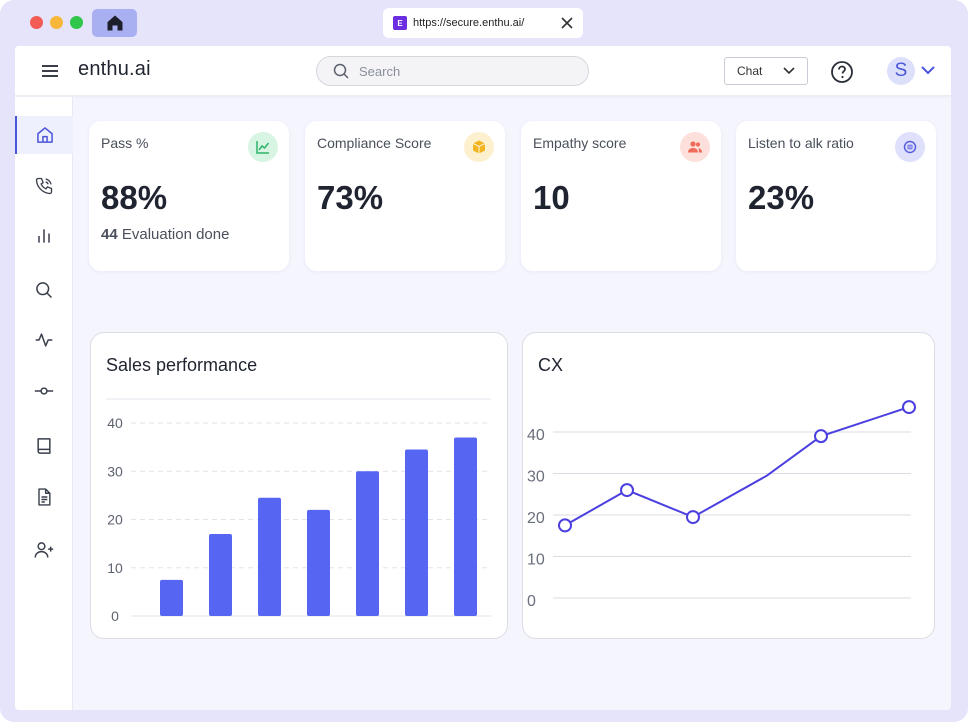  Describe the element at coordinates (479, 147) in the screenshot. I see `box-icon` at that location.